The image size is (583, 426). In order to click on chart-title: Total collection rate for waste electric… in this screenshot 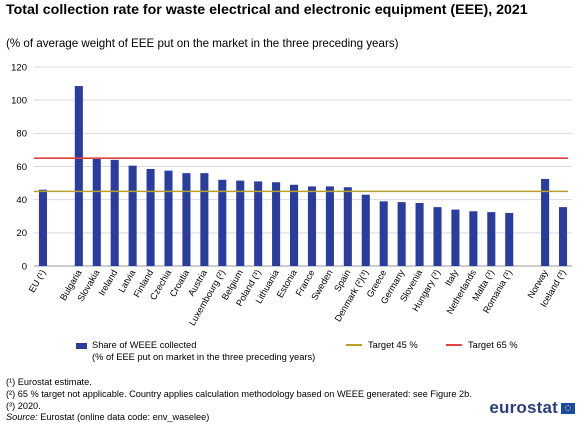, I will do `click(267, 10)`.